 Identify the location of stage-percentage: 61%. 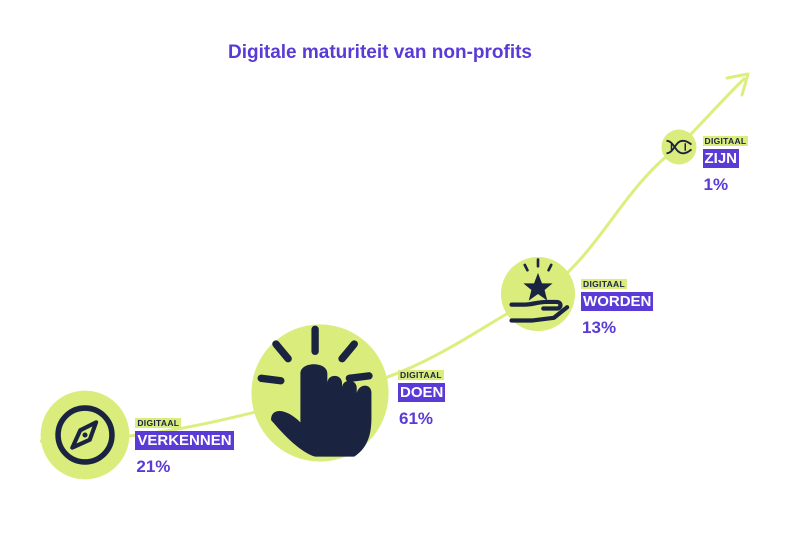
(416, 418).